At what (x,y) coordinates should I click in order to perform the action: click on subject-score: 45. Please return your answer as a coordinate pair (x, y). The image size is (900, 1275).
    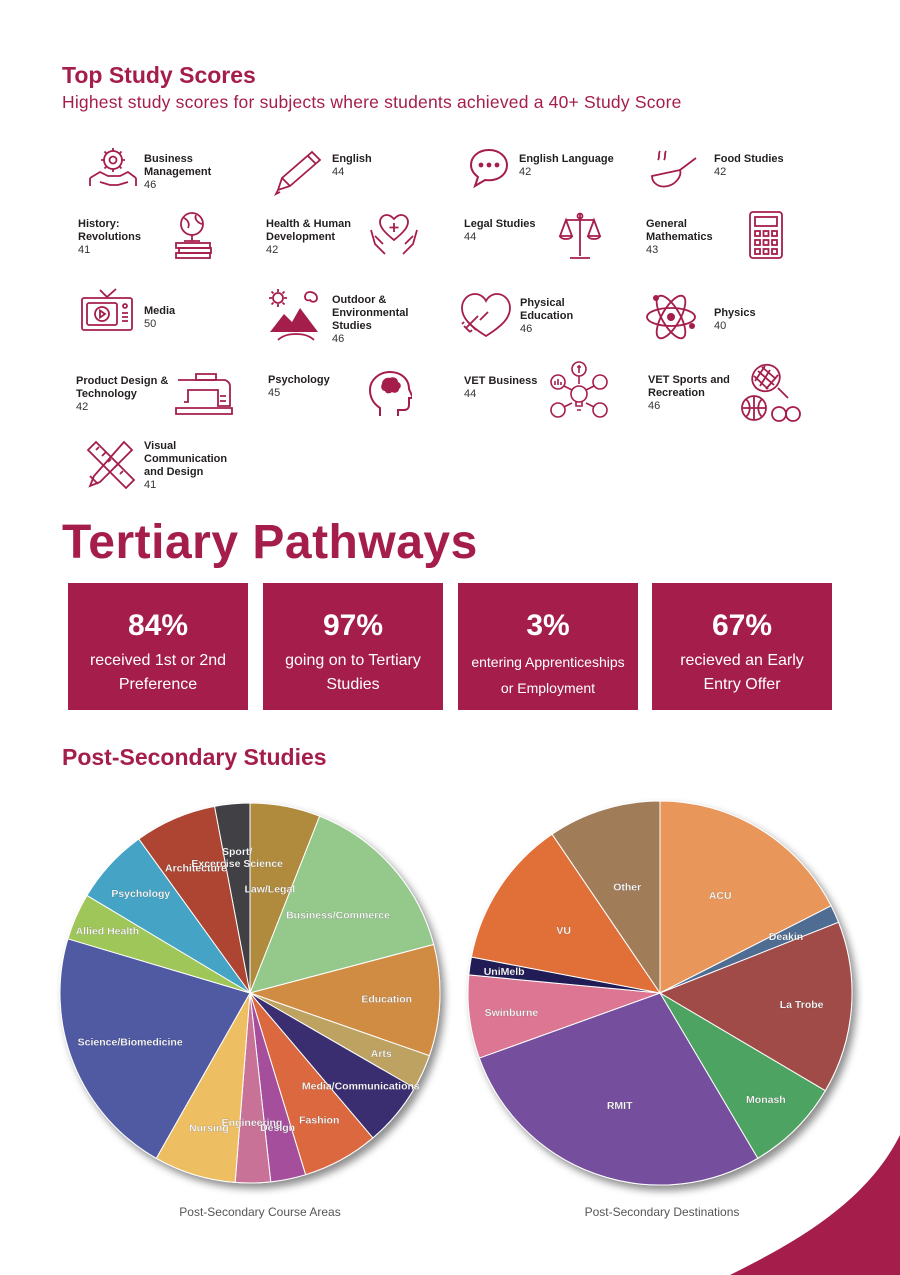
    Looking at the image, I should click on (274, 393).